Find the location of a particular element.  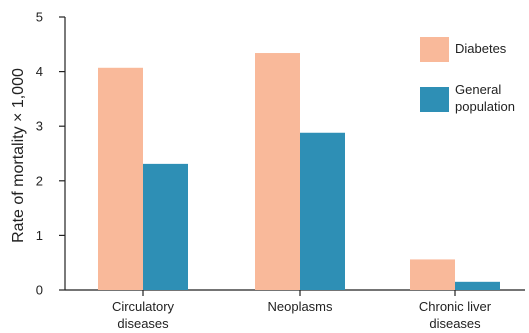

y-tick-label: 1 is located at coordinates (39, 235).